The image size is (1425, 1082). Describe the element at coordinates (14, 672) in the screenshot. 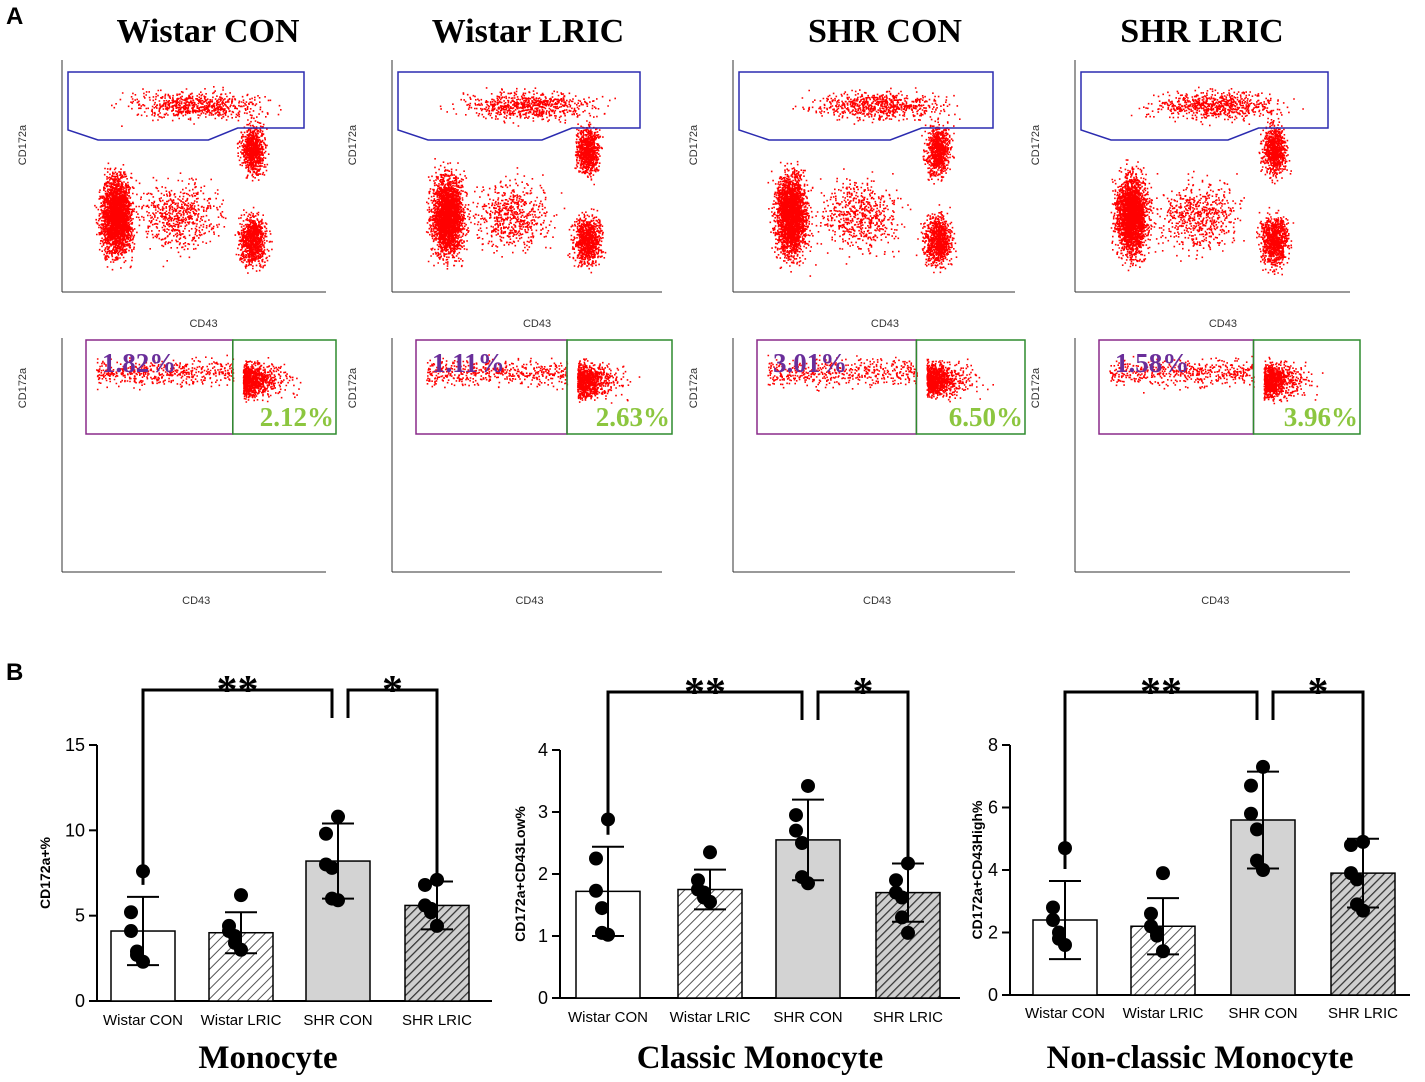

I see `panel-b-label: B` at that location.